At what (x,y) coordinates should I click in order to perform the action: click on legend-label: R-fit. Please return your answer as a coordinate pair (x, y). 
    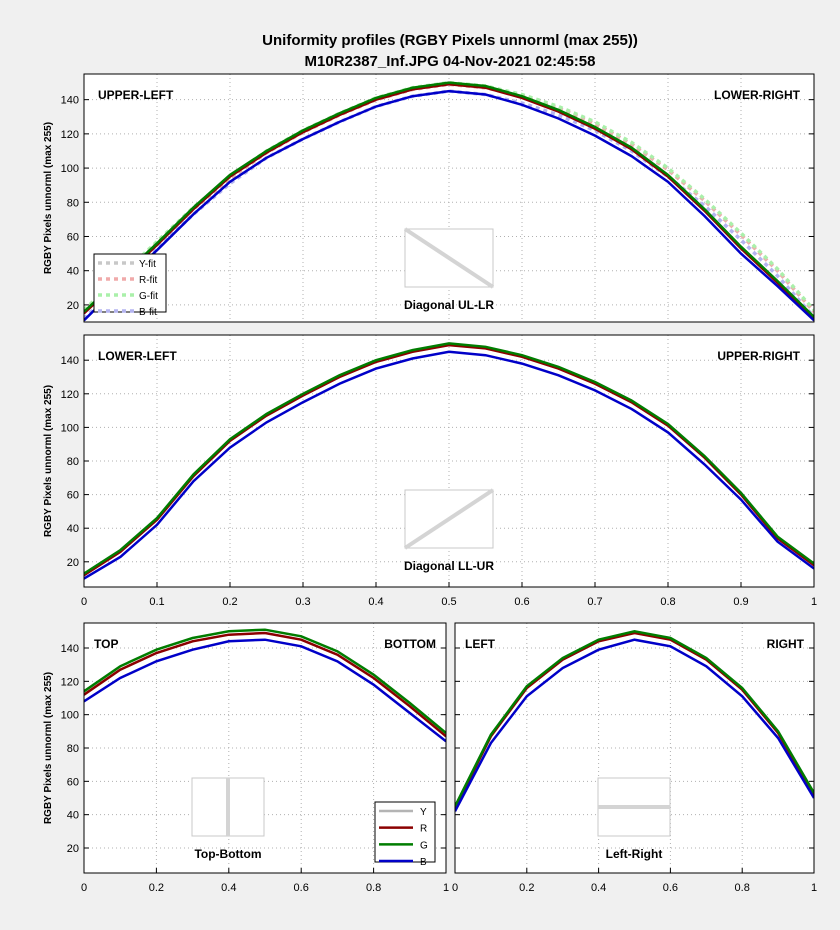
    Looking at the image, I should click on (148, 280).